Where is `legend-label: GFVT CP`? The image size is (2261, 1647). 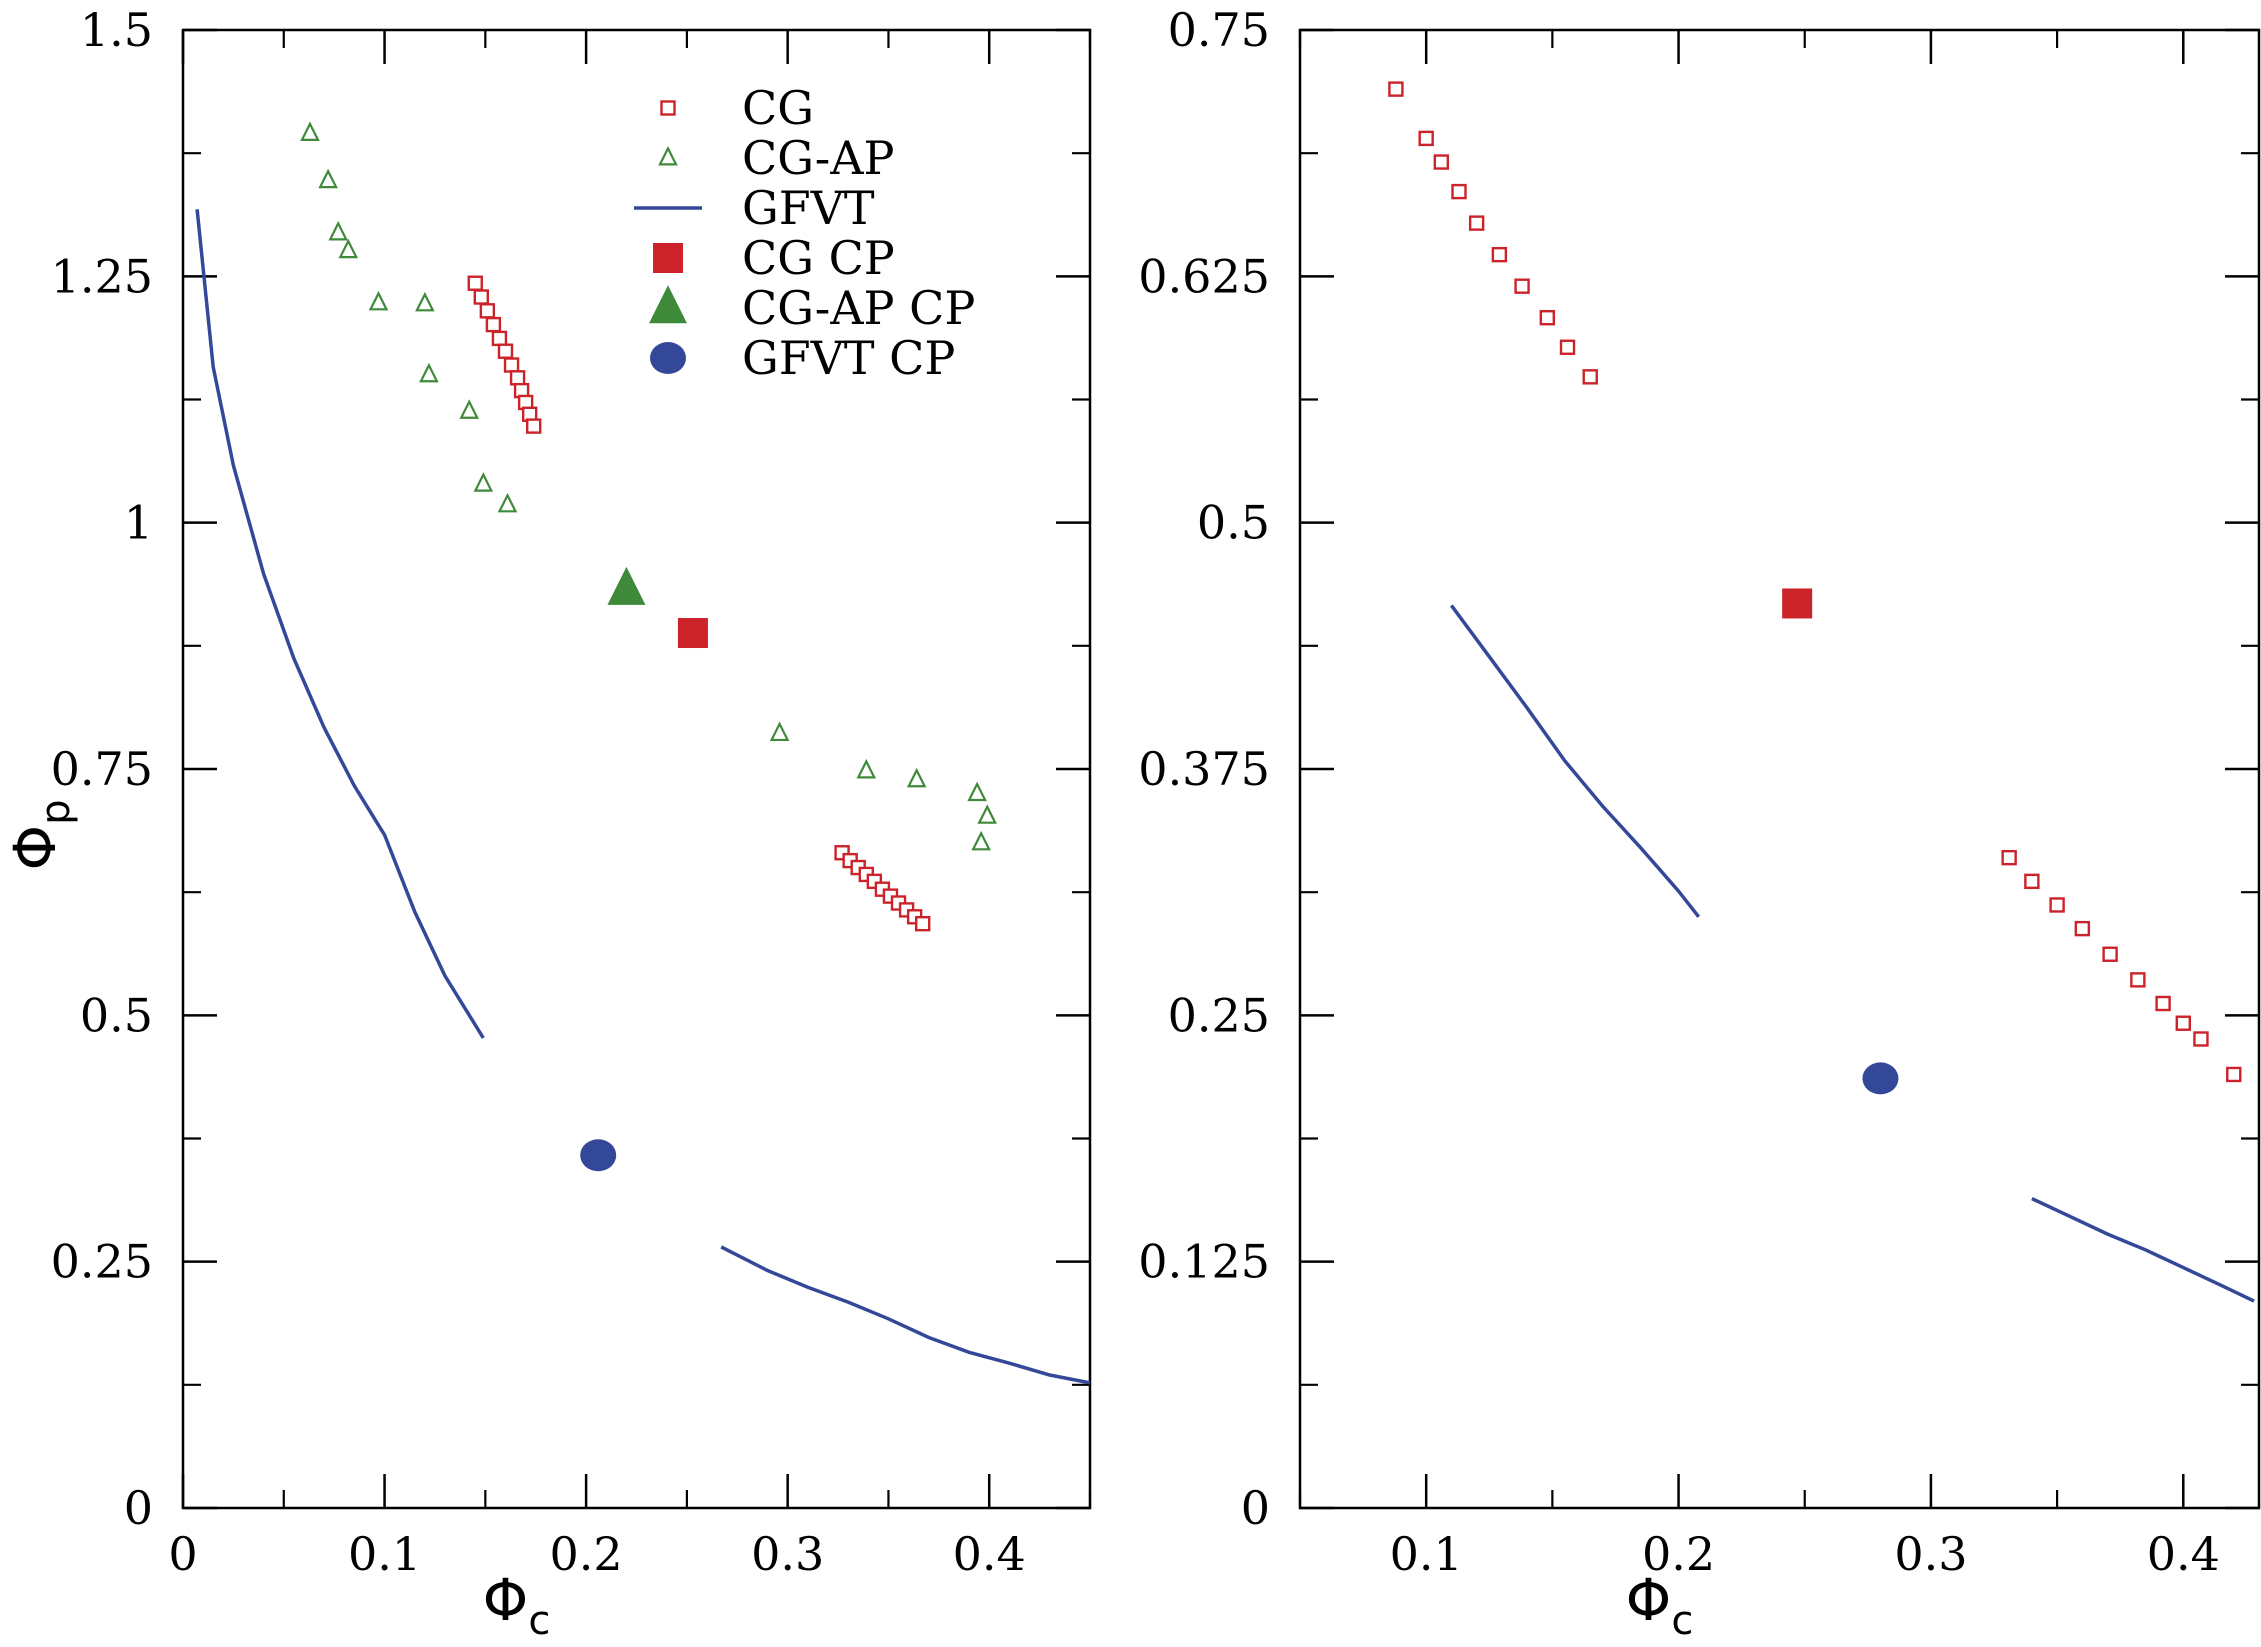 legend-label: GFVT CP is located at coordinates (848, 358).